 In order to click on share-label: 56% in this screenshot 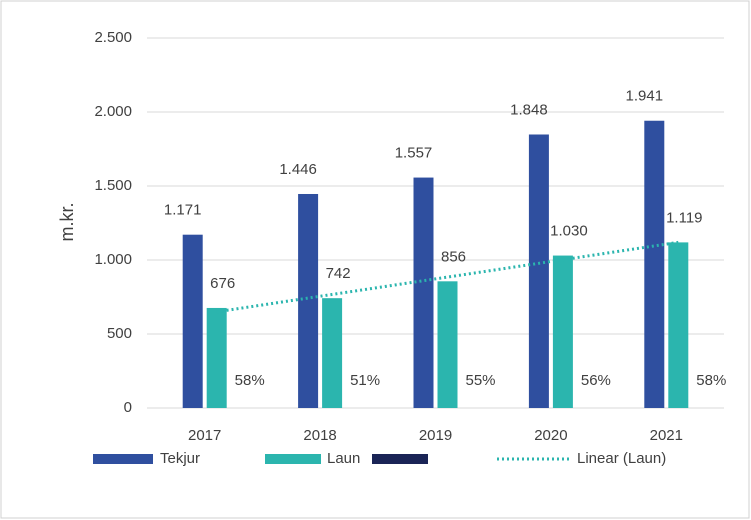, I will do `click(596, 380)`.